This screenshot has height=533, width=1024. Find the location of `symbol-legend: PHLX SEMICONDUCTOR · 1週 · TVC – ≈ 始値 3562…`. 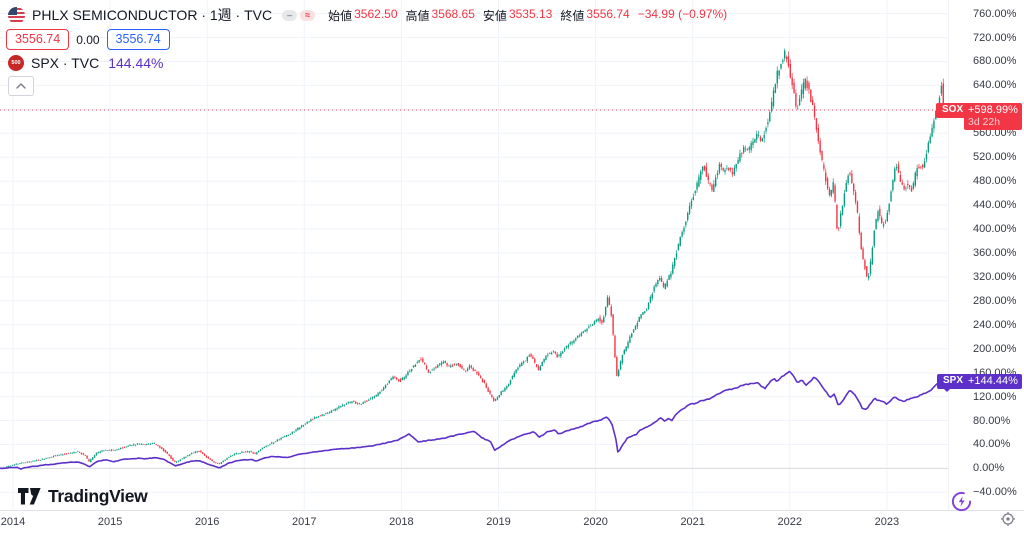

symbol-legend: PHLX SEMICONDUCTOR · 1週 · TVC – ≈ 始値 3562… is located at coordinates (367, 15).